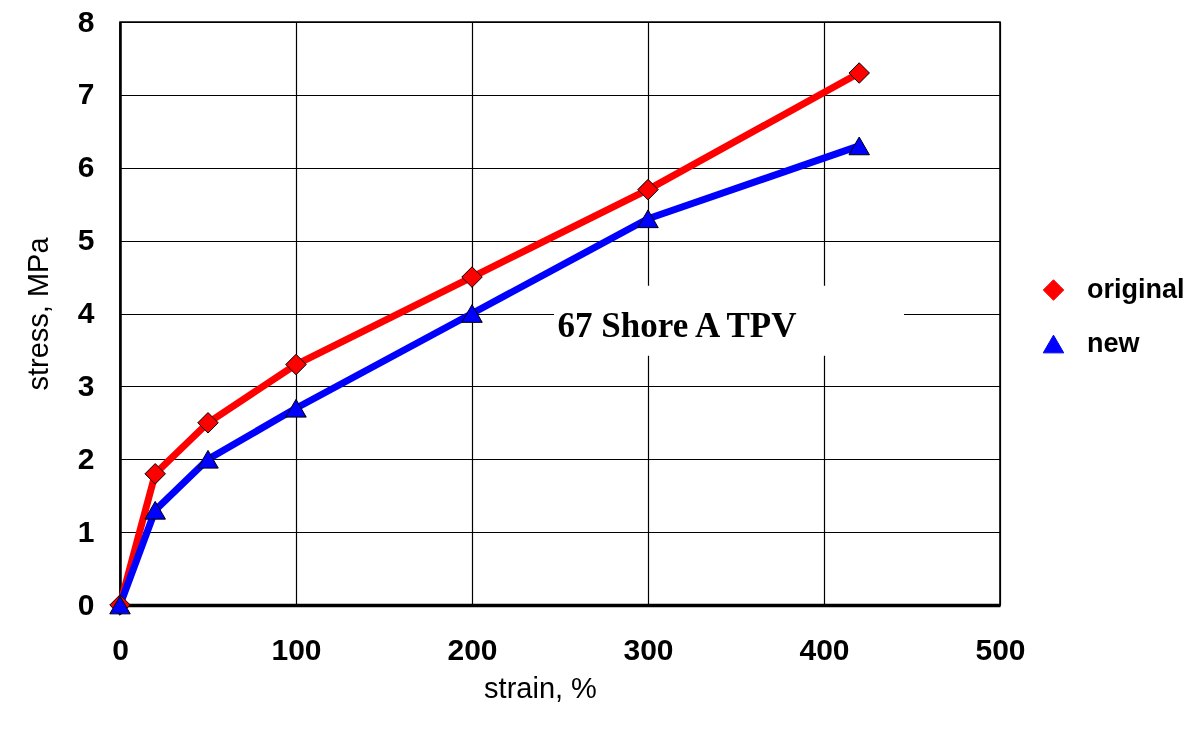 This screenshot has width=1204, height=729. Describe the element at coordinates (1136, 289) in the screenshot. I see `legend-label: original` at that location.